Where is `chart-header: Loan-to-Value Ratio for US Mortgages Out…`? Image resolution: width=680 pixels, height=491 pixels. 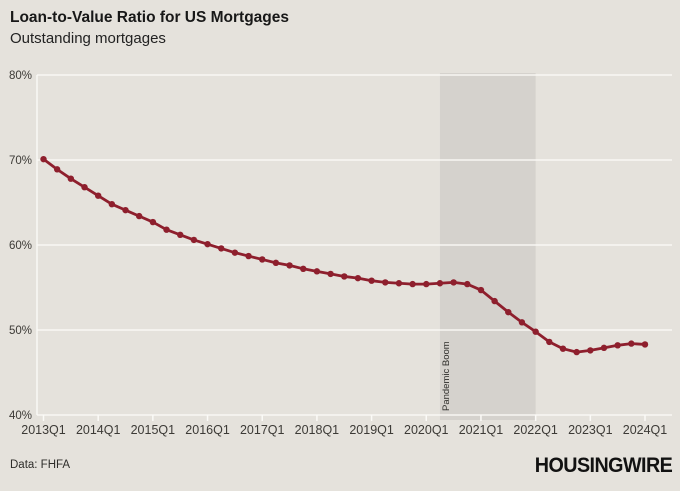 chart-header: Loan-to-Value Ratio for US Mortgages Out… is located at coordinates (149, 28).